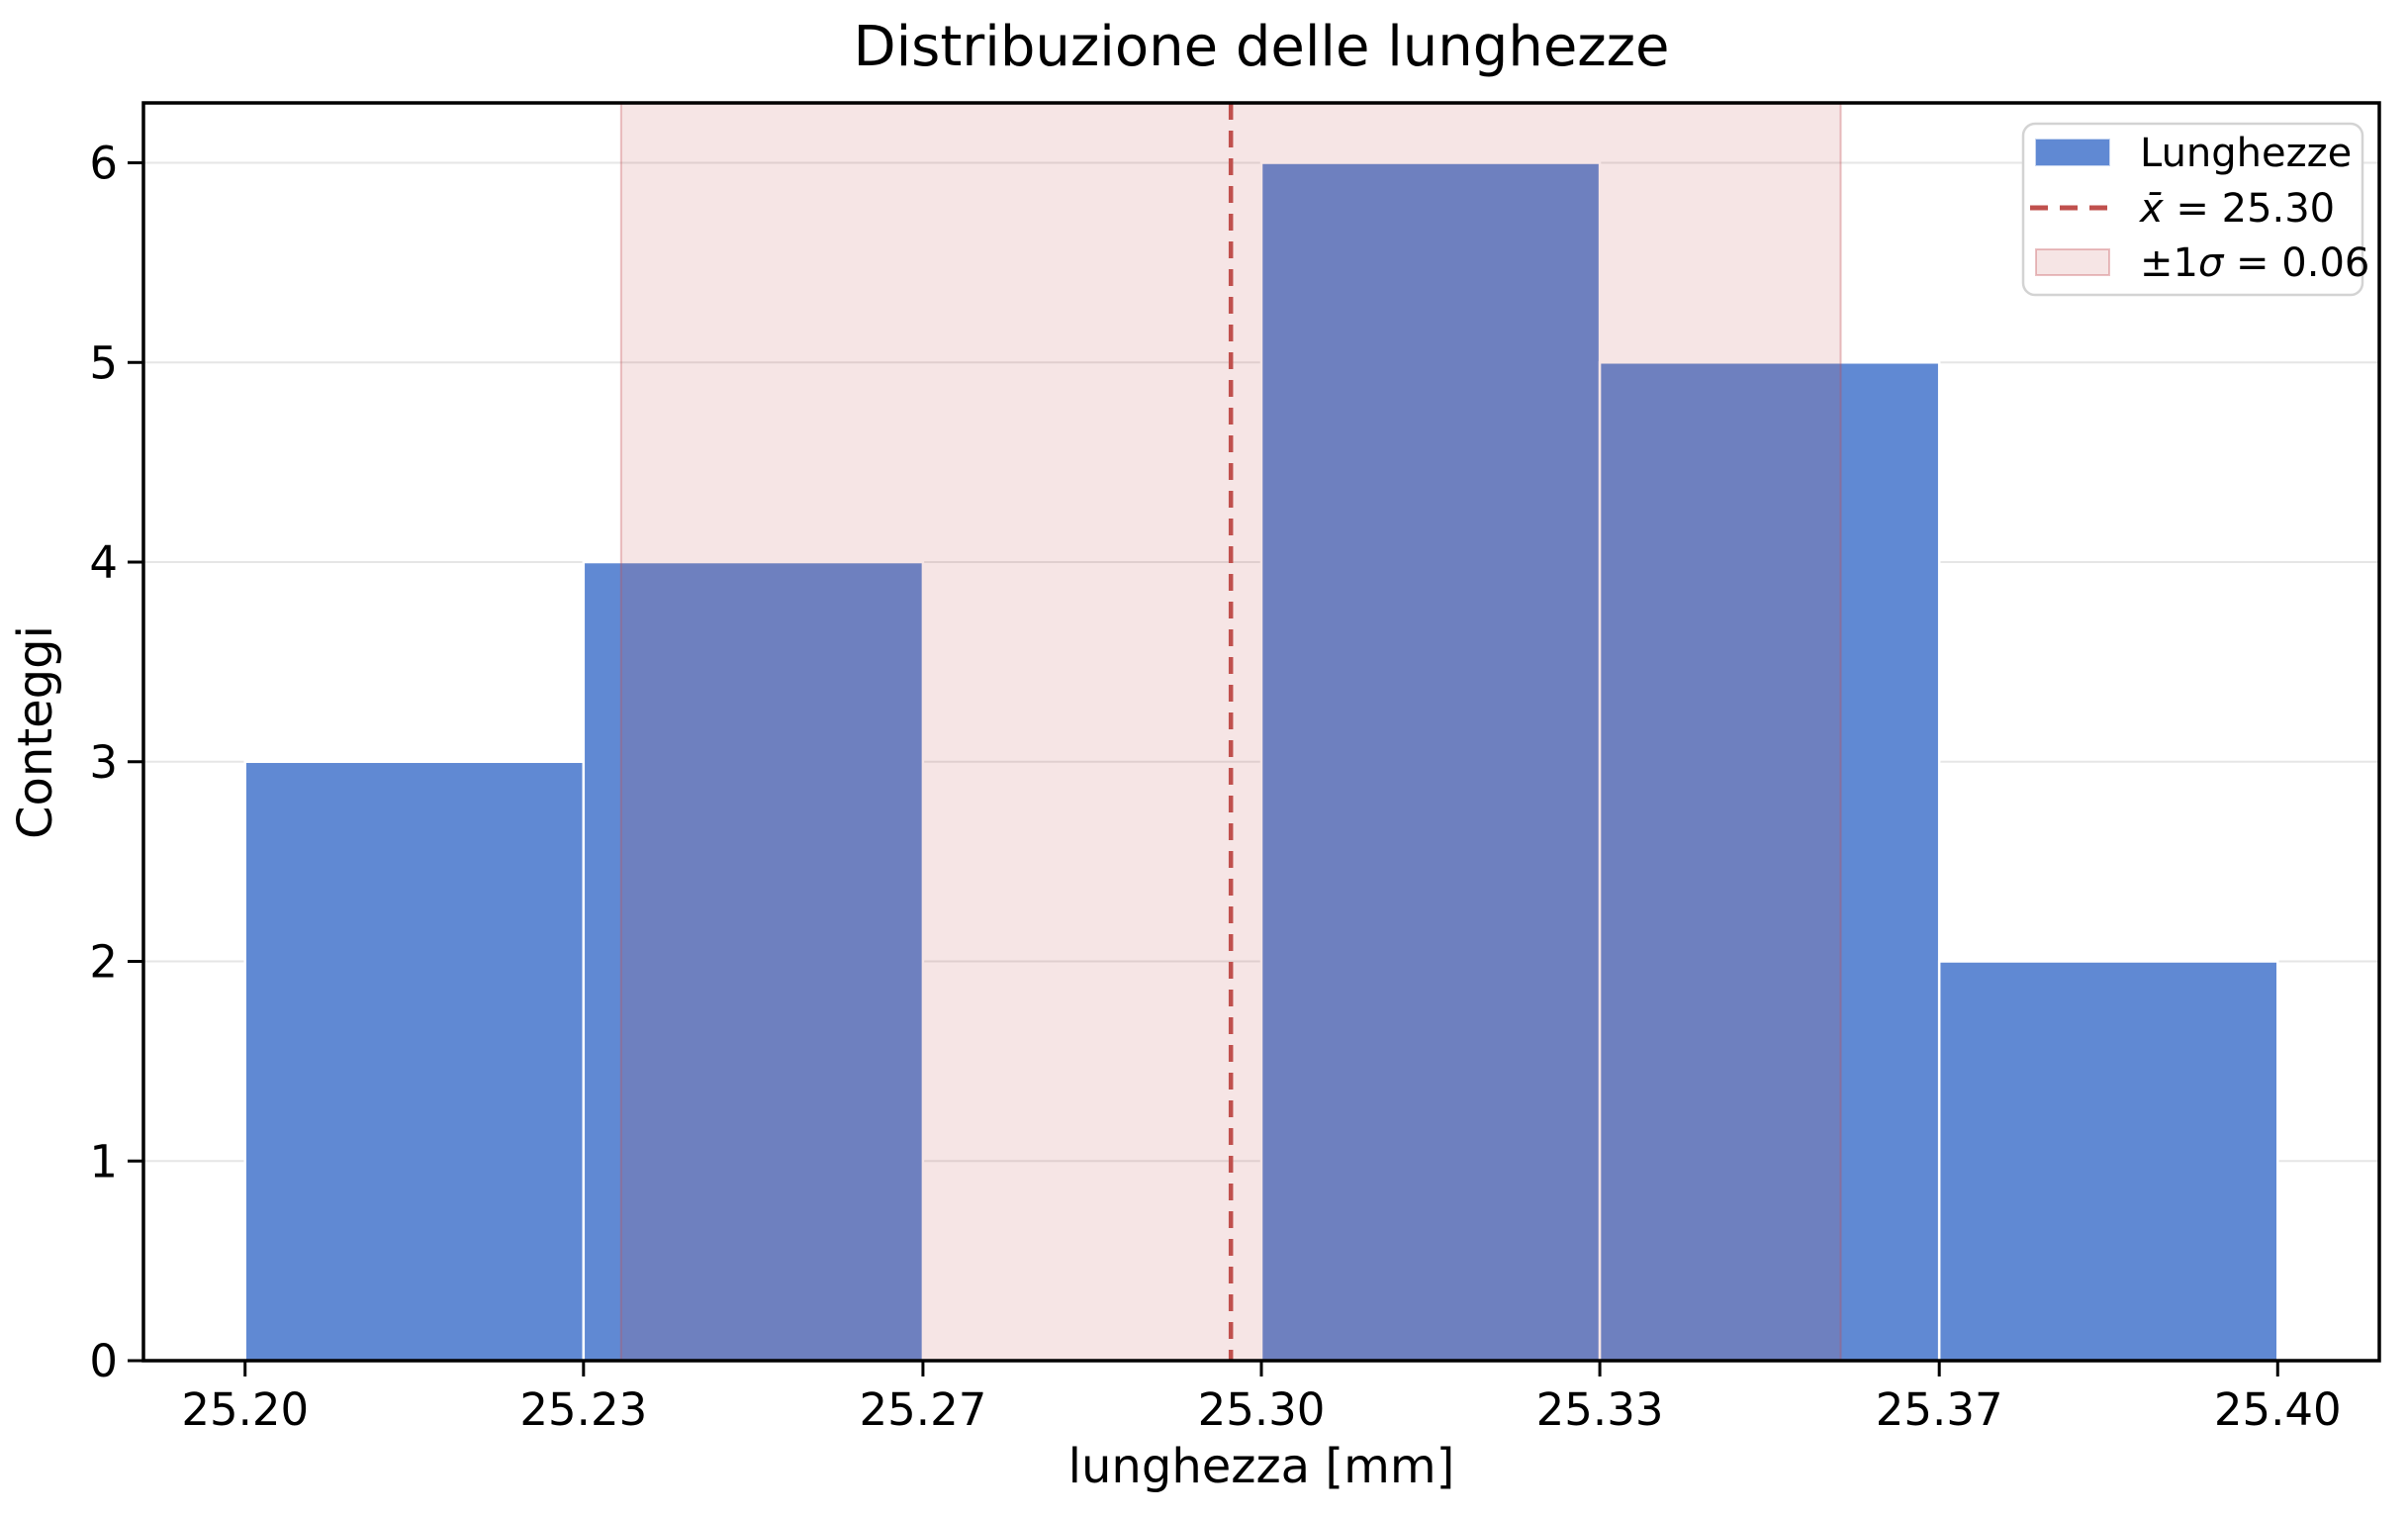 This screenshot has width=2408, height=1518. I want to click on y-tick-label: 6, so click(103, 164).